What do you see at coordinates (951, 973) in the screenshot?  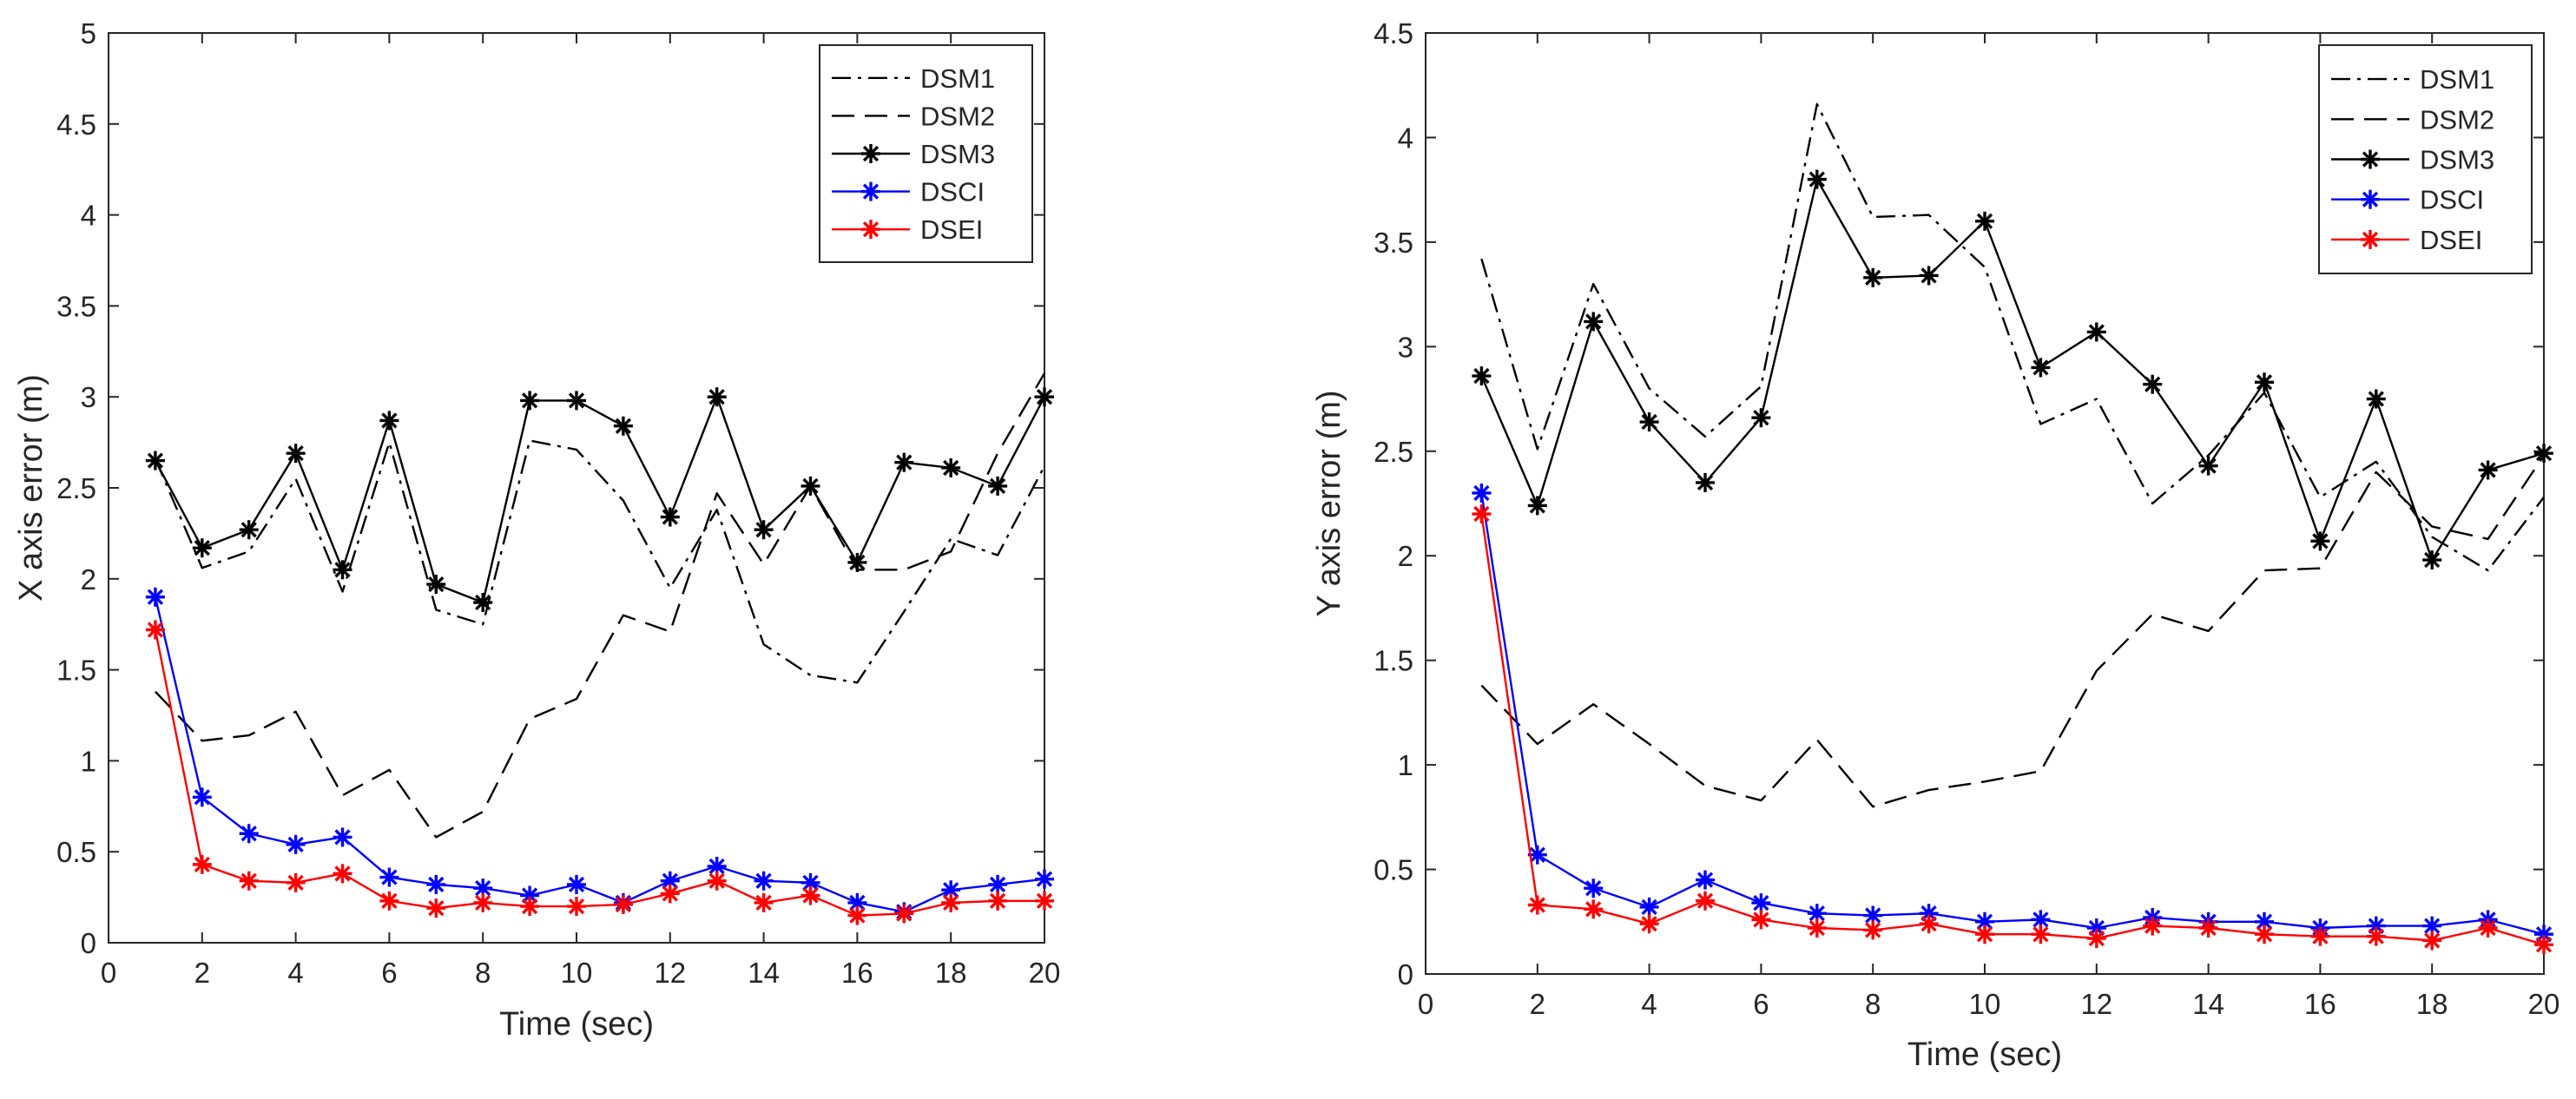 I see `x-tick-label: 18` at bounding box center [951, 973].